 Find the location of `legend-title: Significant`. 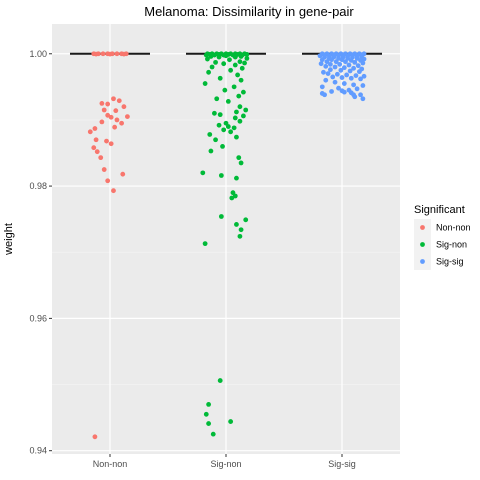

legend-title: Significant is located at coordinates (439, 210).